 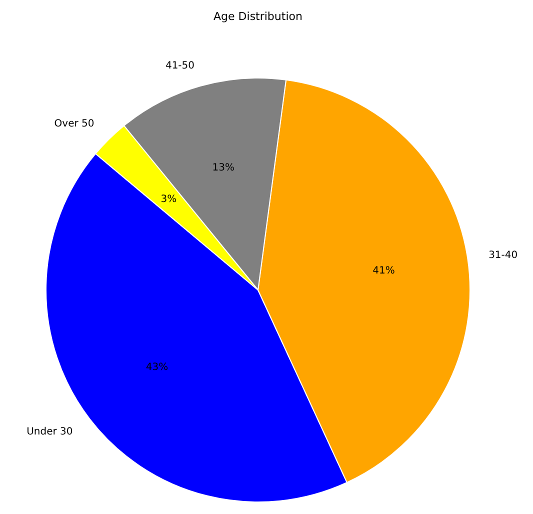 I want to click on data-label: 3%, so click(x=168, y=200).